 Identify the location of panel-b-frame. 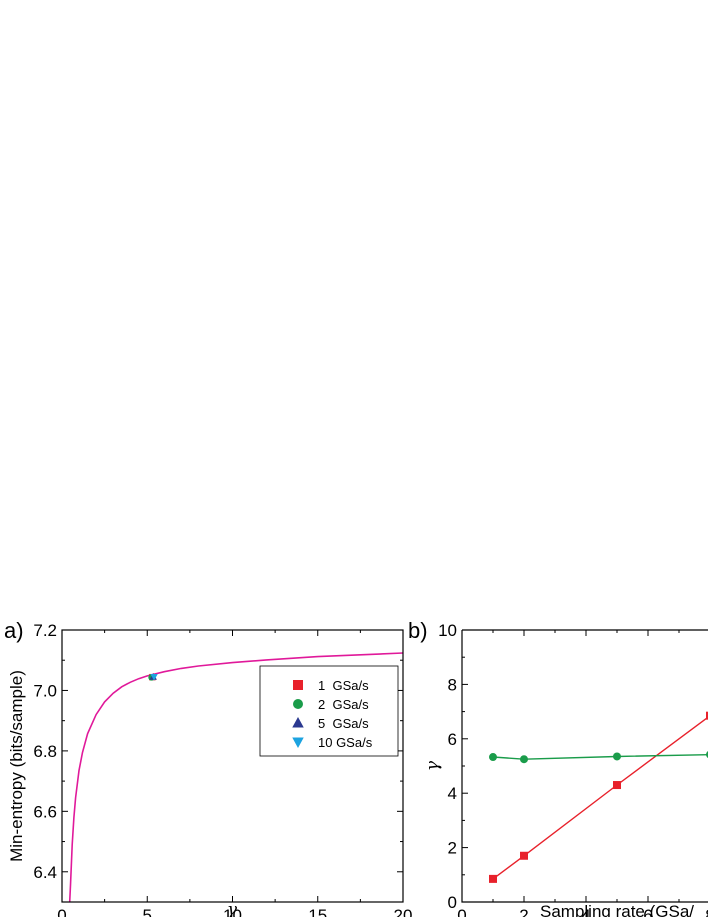
(584, 766).